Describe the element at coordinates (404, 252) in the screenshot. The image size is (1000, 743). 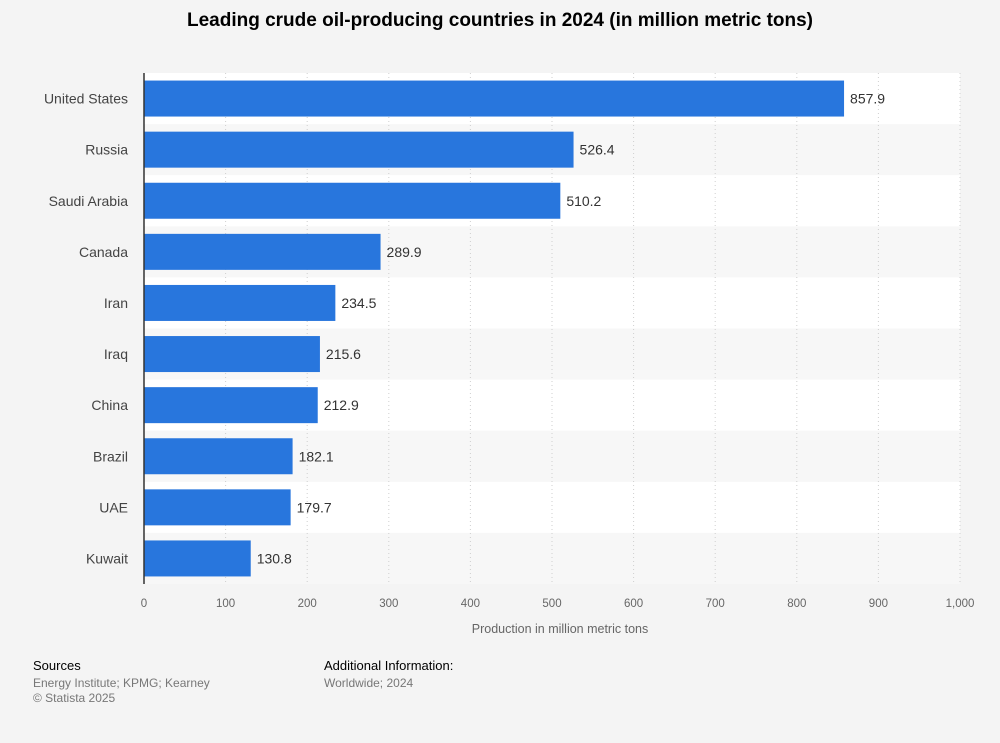
I see `value-label: 289.9` at that location.